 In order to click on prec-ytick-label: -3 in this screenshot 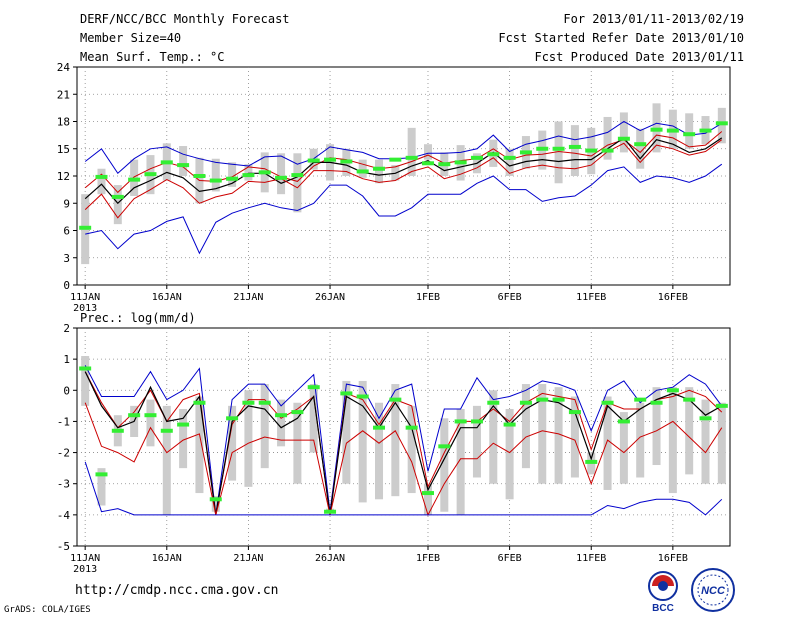, I will do `click(63, 484)`.